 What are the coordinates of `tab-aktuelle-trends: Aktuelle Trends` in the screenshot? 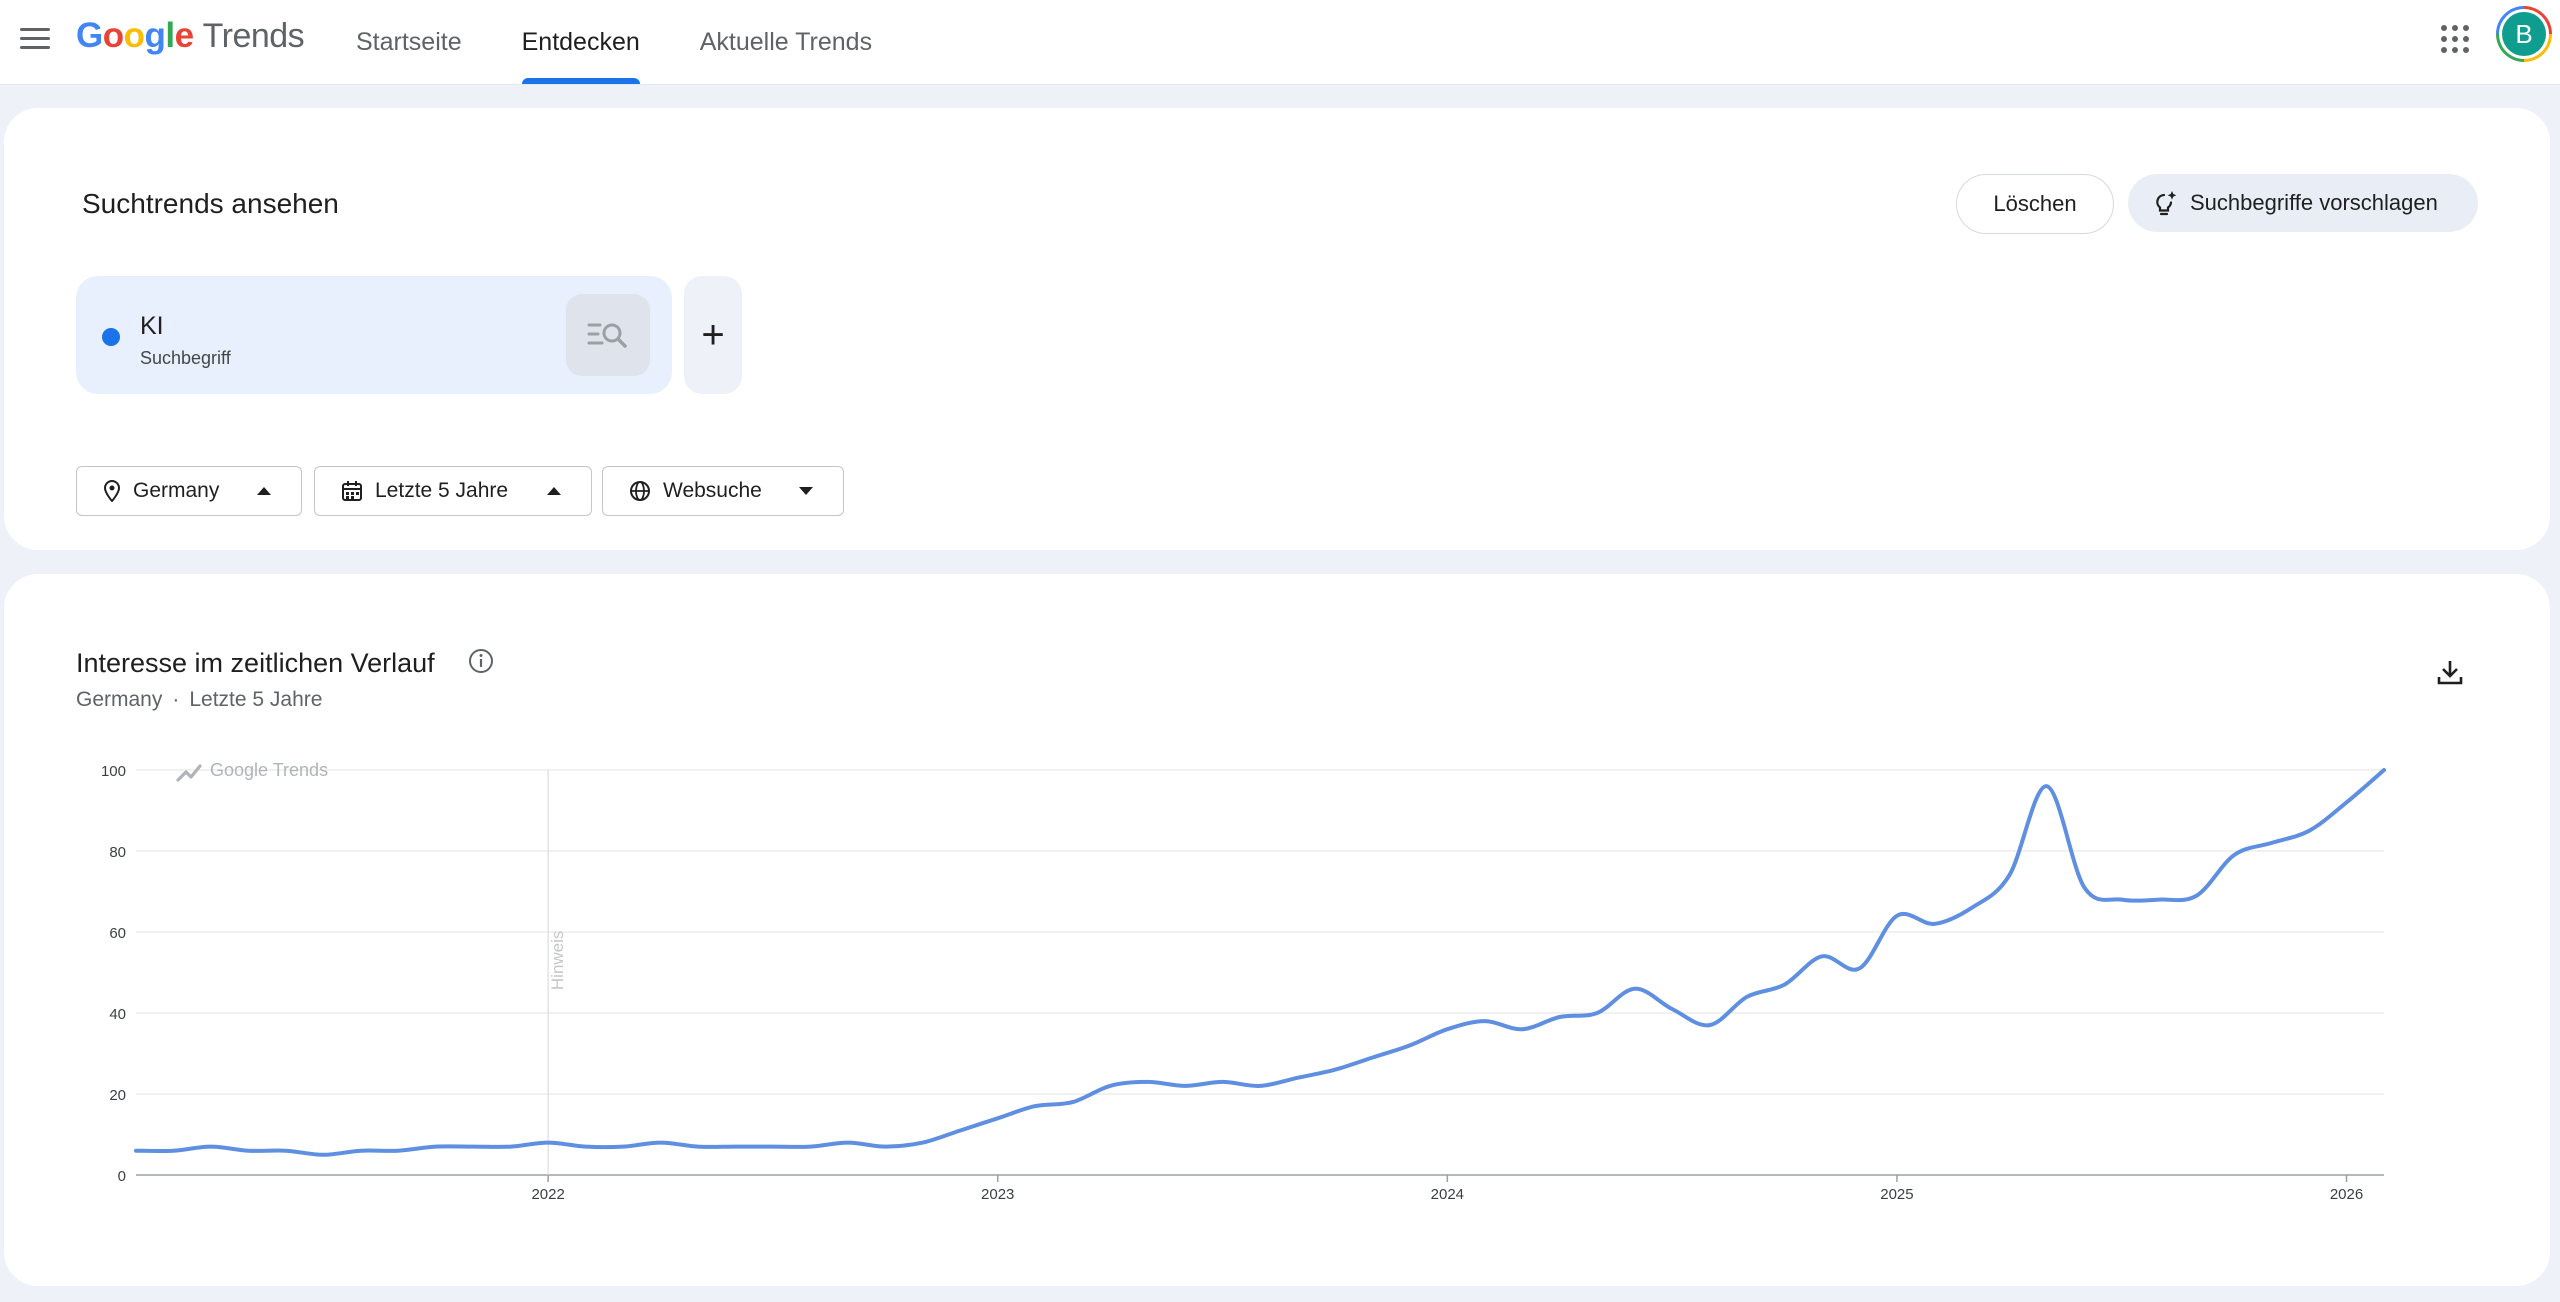 It's located at (786, 41).